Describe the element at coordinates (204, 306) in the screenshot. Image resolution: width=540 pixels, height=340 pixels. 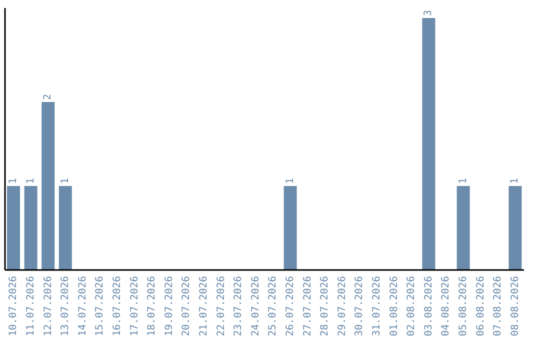
I see `x-tick-label: 21.07.2026` at that location.